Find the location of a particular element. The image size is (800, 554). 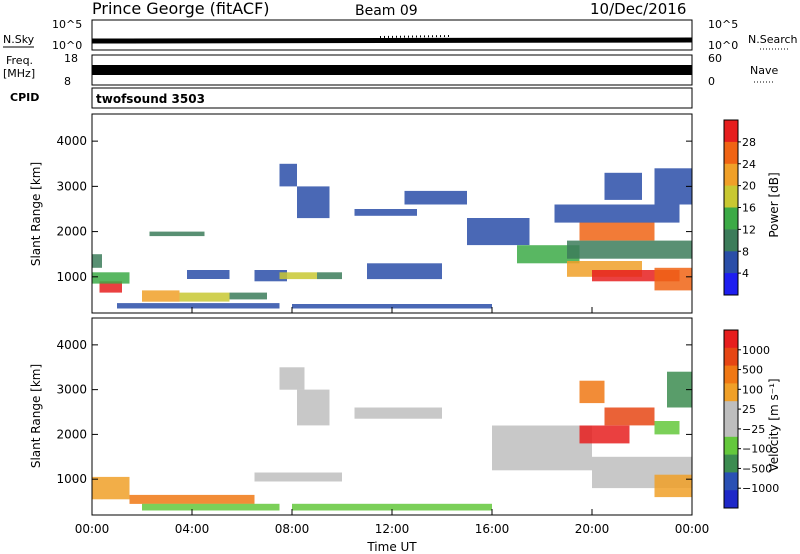

nsky-tick-top: 10^5 is located at coordinates (67, 24).